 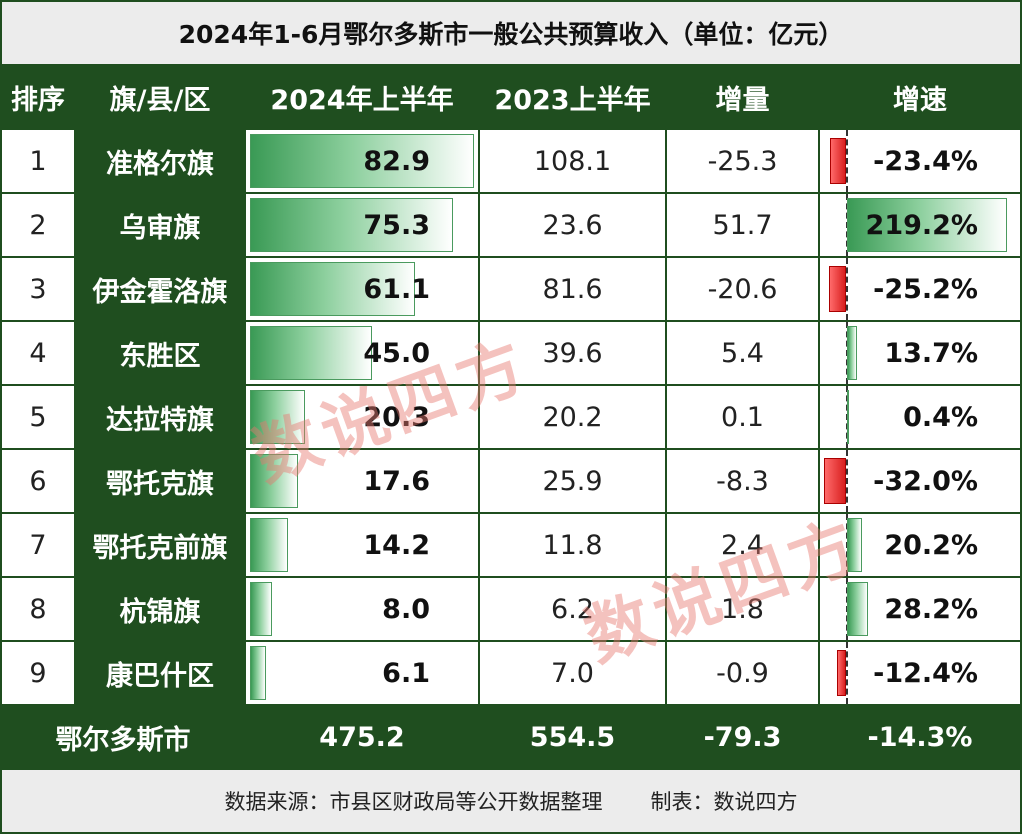 What do you see at coordinates (925, 161) in the screenshot?
I see `rate-label: -23.4%` at bounding box center [925, 161].